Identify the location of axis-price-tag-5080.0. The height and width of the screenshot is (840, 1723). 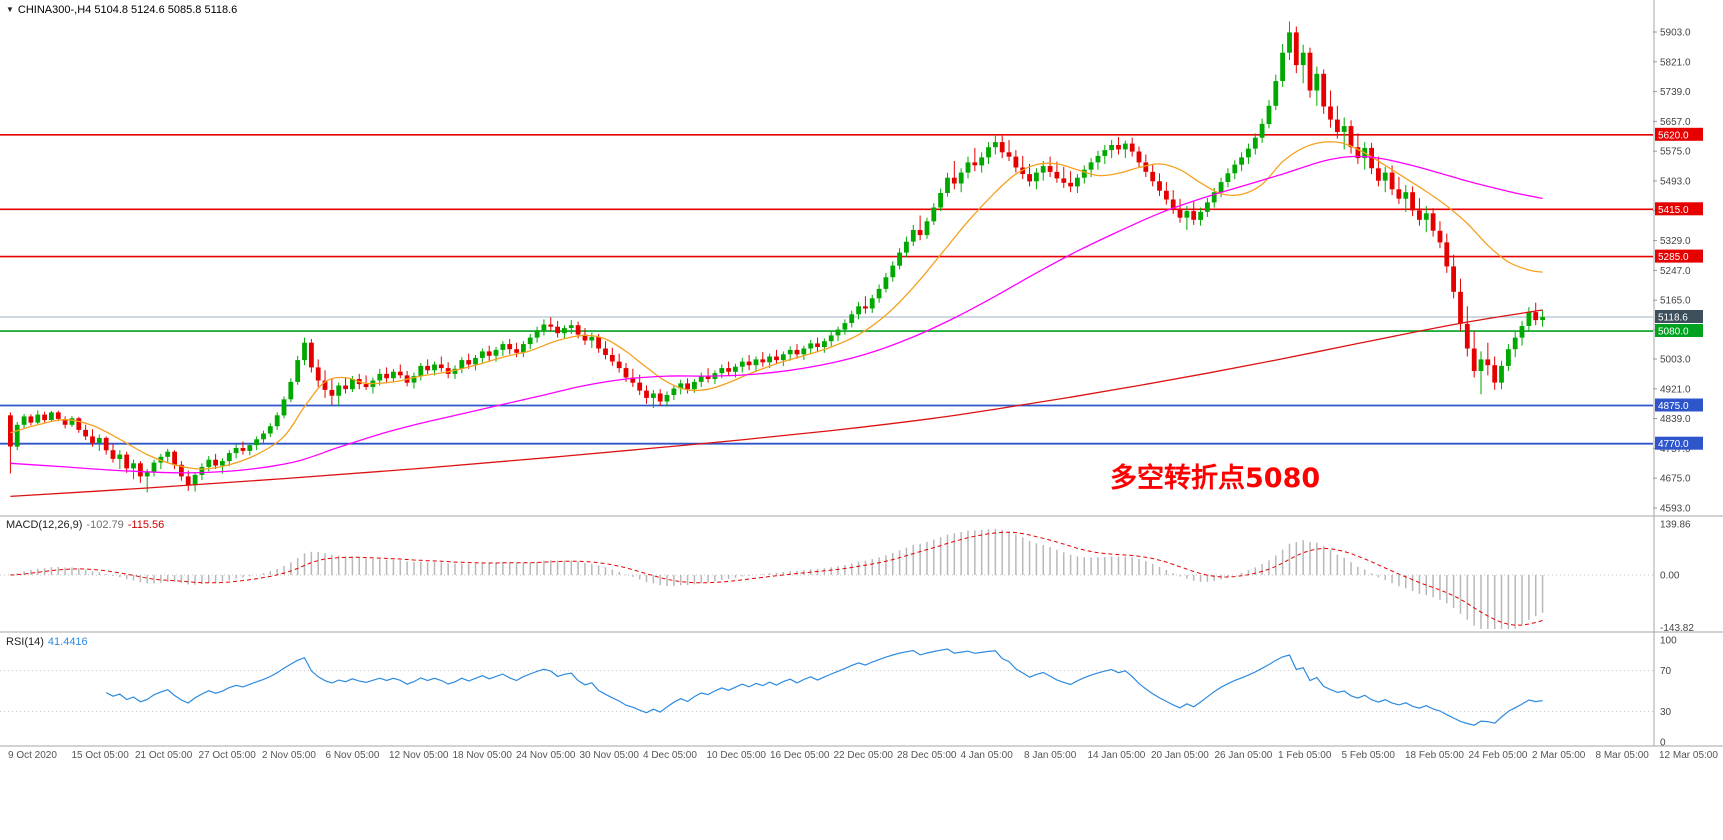
(1679, 330).